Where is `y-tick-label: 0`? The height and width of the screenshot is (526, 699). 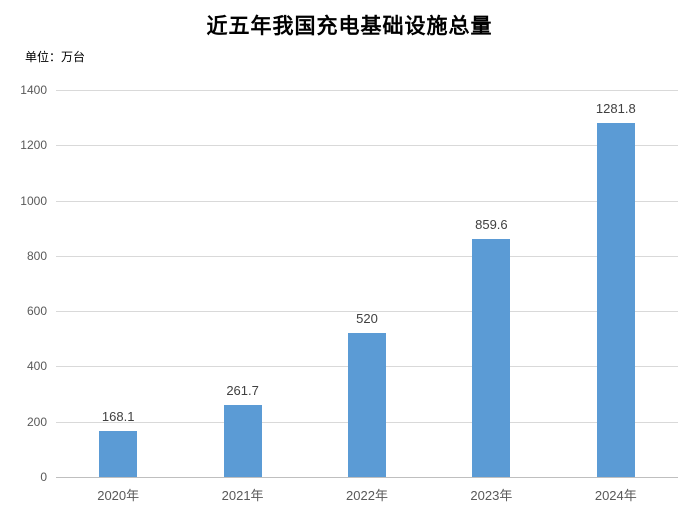 y-tick-label: 0 is located at coordinates (43, 477).